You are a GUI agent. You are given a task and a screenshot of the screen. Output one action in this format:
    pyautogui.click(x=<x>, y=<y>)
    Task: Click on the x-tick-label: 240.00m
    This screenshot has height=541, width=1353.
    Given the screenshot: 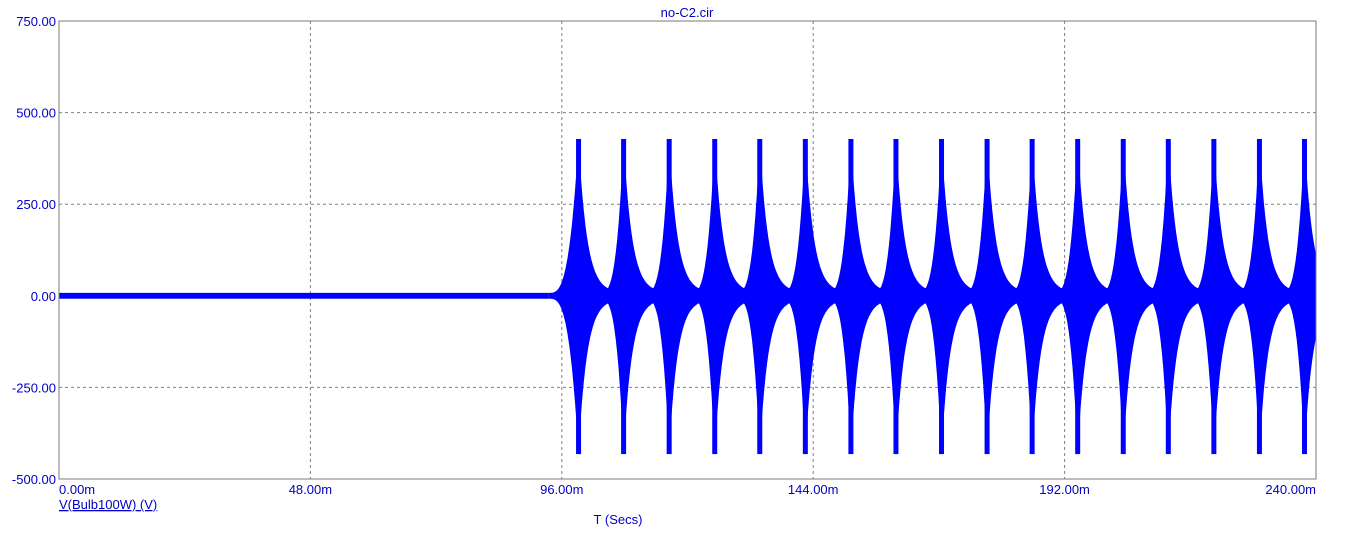 What is the action you would take?
    pyautogui.click(x=1290, y=489)
    